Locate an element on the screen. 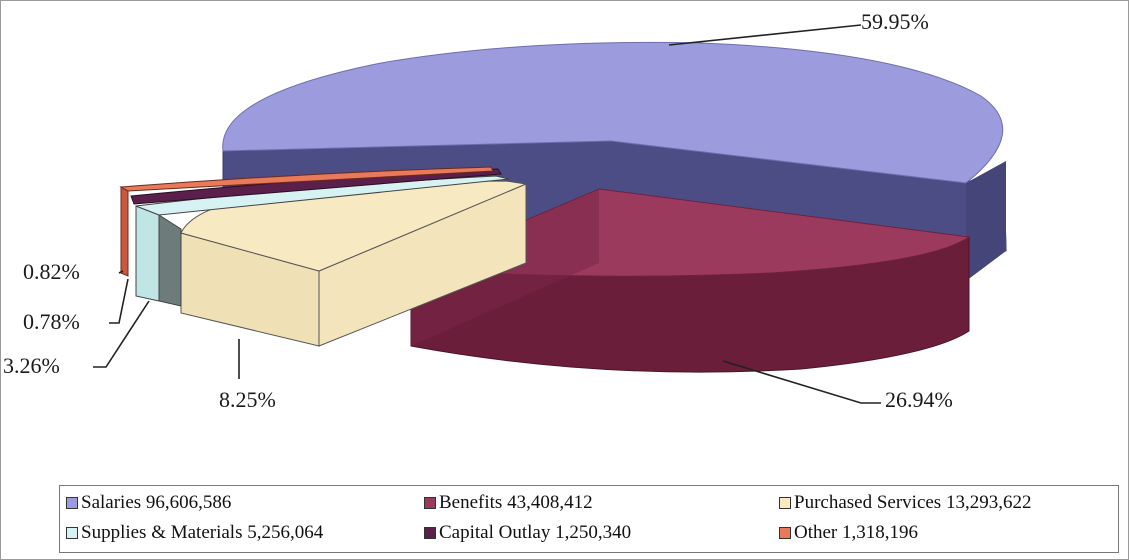  leader-line-benefits is located at coordinates (801, 382).